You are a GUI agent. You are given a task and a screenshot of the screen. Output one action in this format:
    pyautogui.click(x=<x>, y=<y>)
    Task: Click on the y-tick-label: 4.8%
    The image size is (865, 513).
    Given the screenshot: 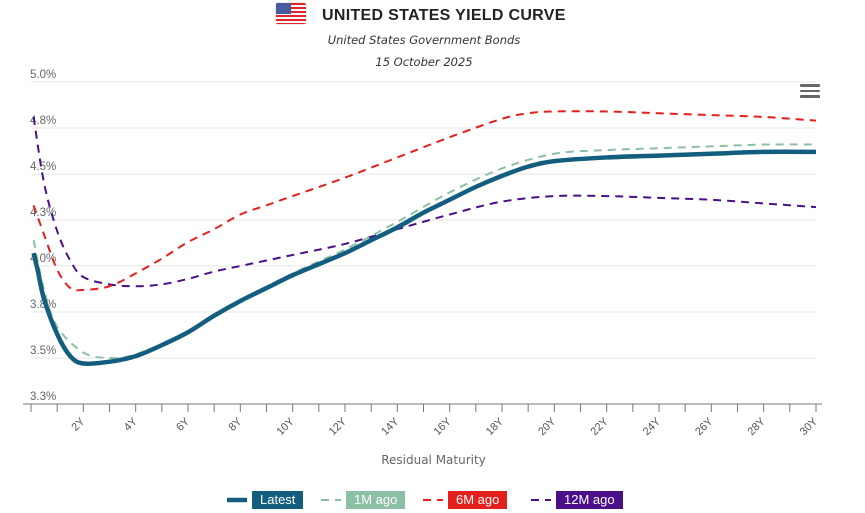 What is the action you would take?
    pyautogui.click(x=43, y=121)
    